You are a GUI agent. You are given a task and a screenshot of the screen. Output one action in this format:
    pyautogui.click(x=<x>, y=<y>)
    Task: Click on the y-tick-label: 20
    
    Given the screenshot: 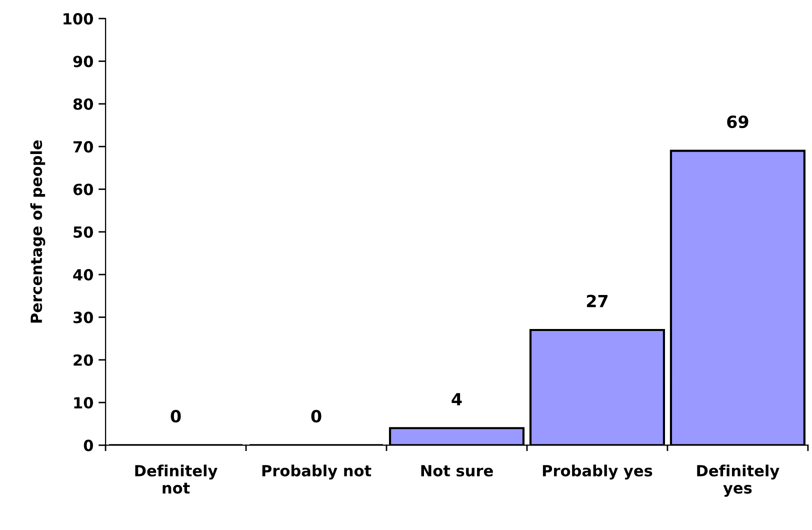 What is the action you would take?
    pyautogui.click(x=84, y=360)
    